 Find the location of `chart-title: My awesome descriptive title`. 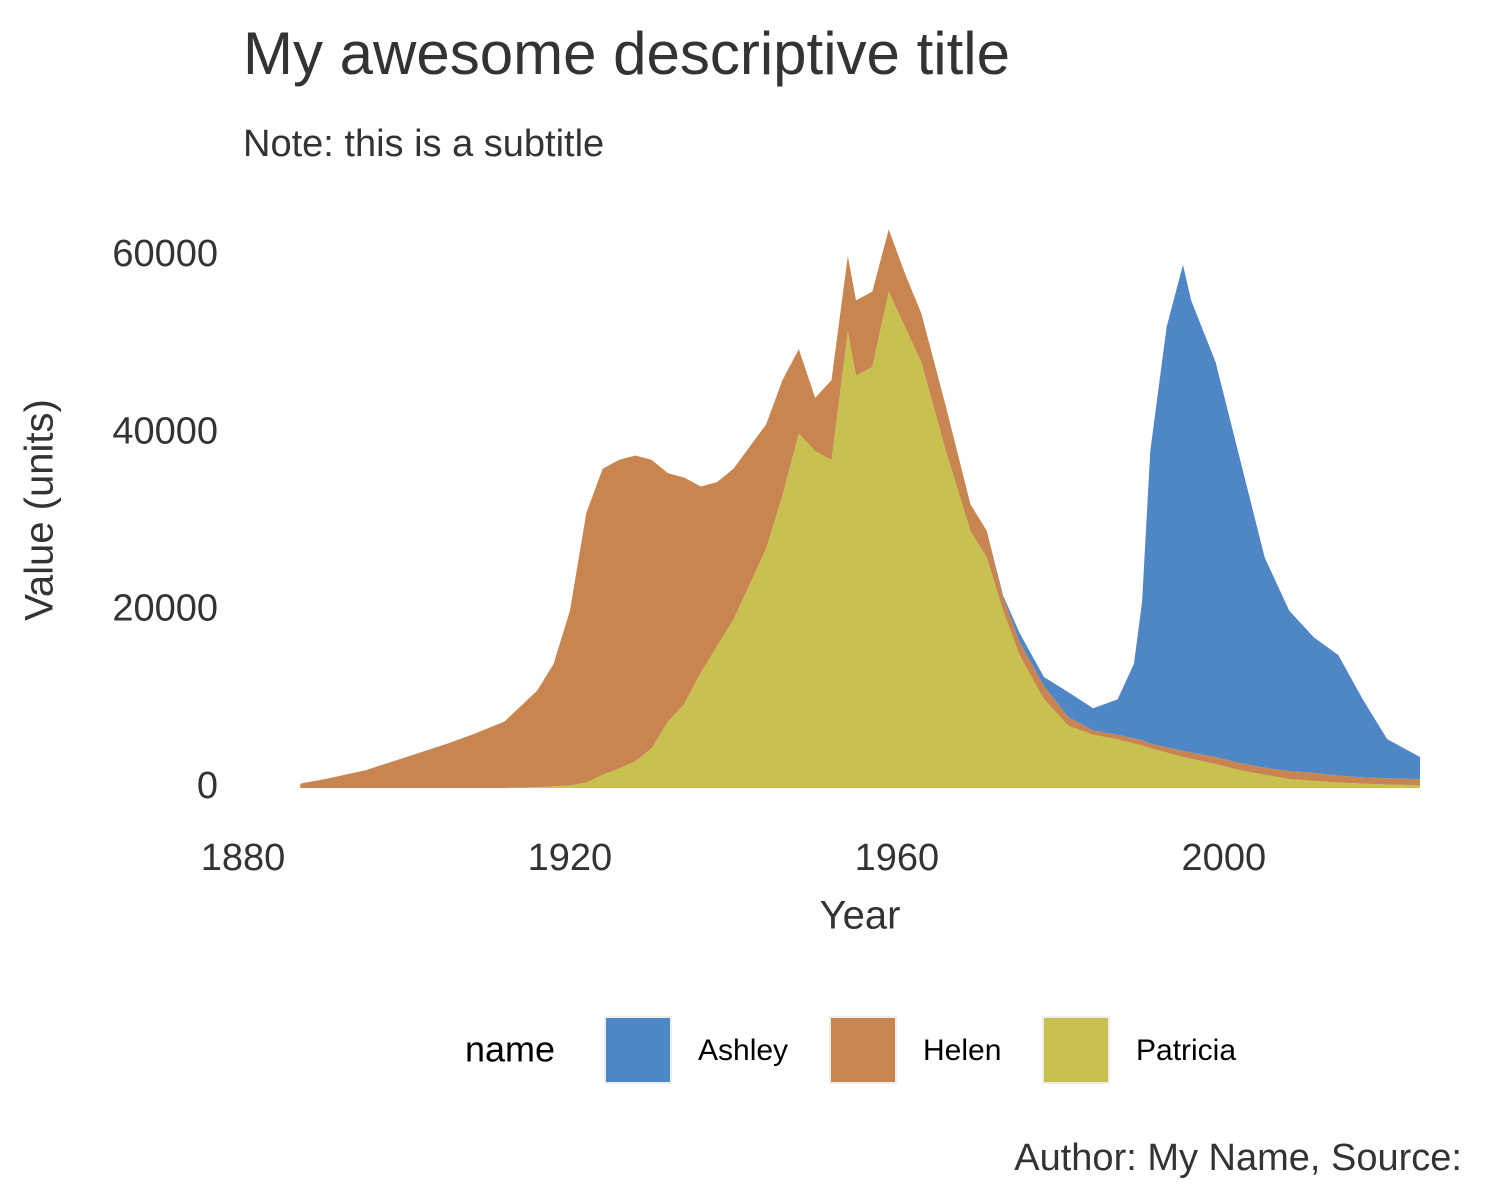

chart-title: My awesome descriptive title is located at coordinates (626, 53).